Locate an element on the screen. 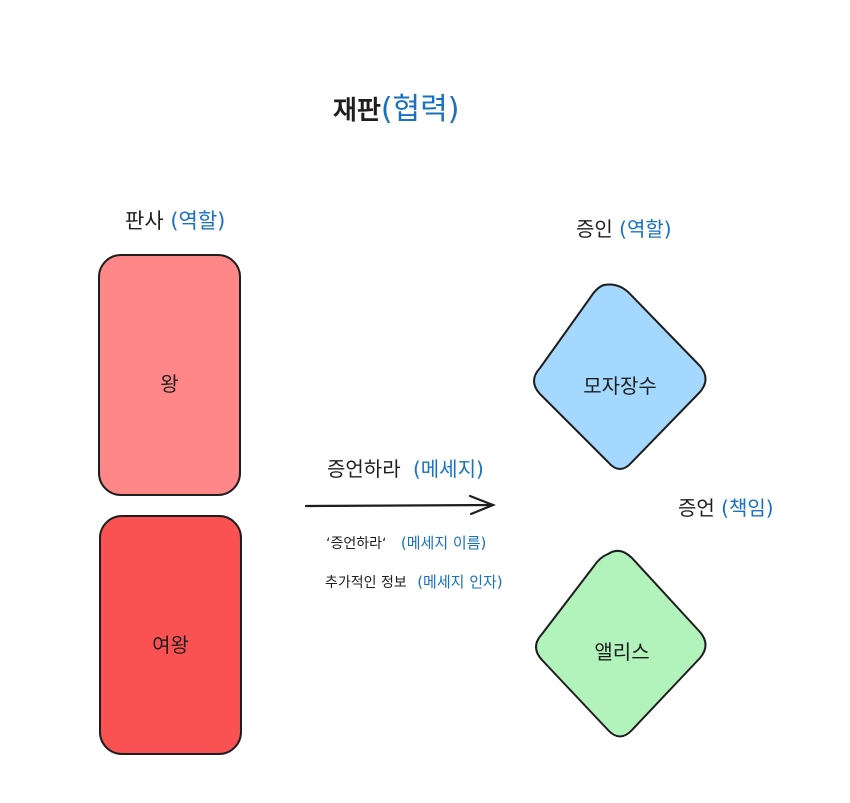  alice-diamond is located at coordinates (621, 643).